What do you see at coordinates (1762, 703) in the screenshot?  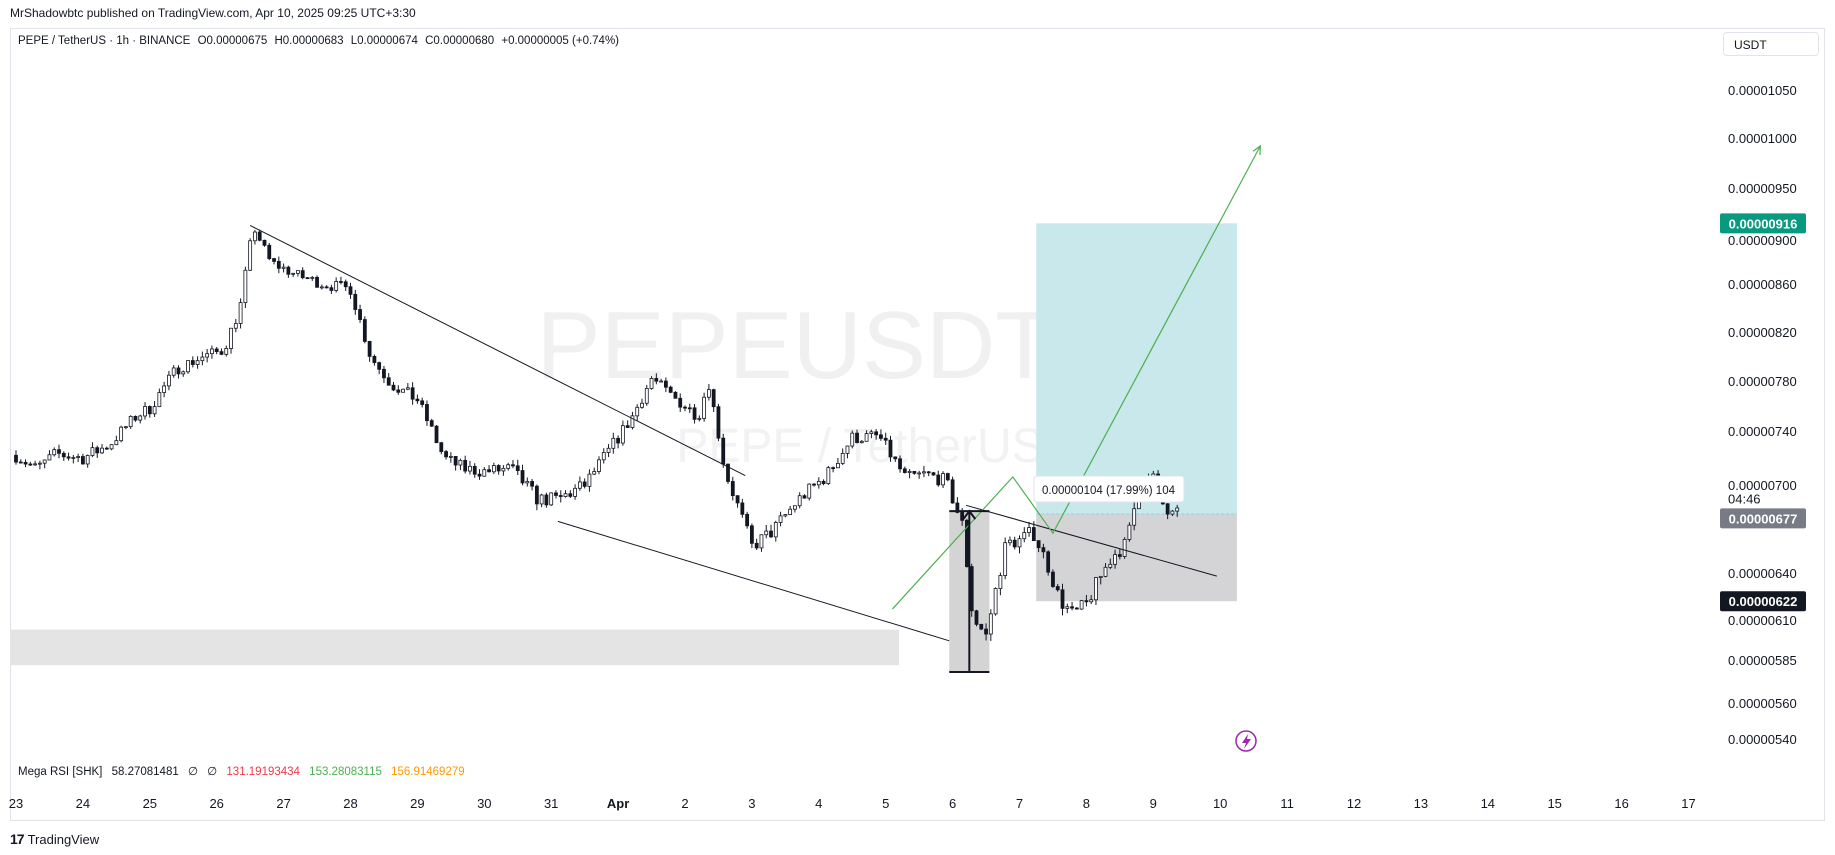 I see `price-tick: 0.00000560` at bounding box center [1762, 703].